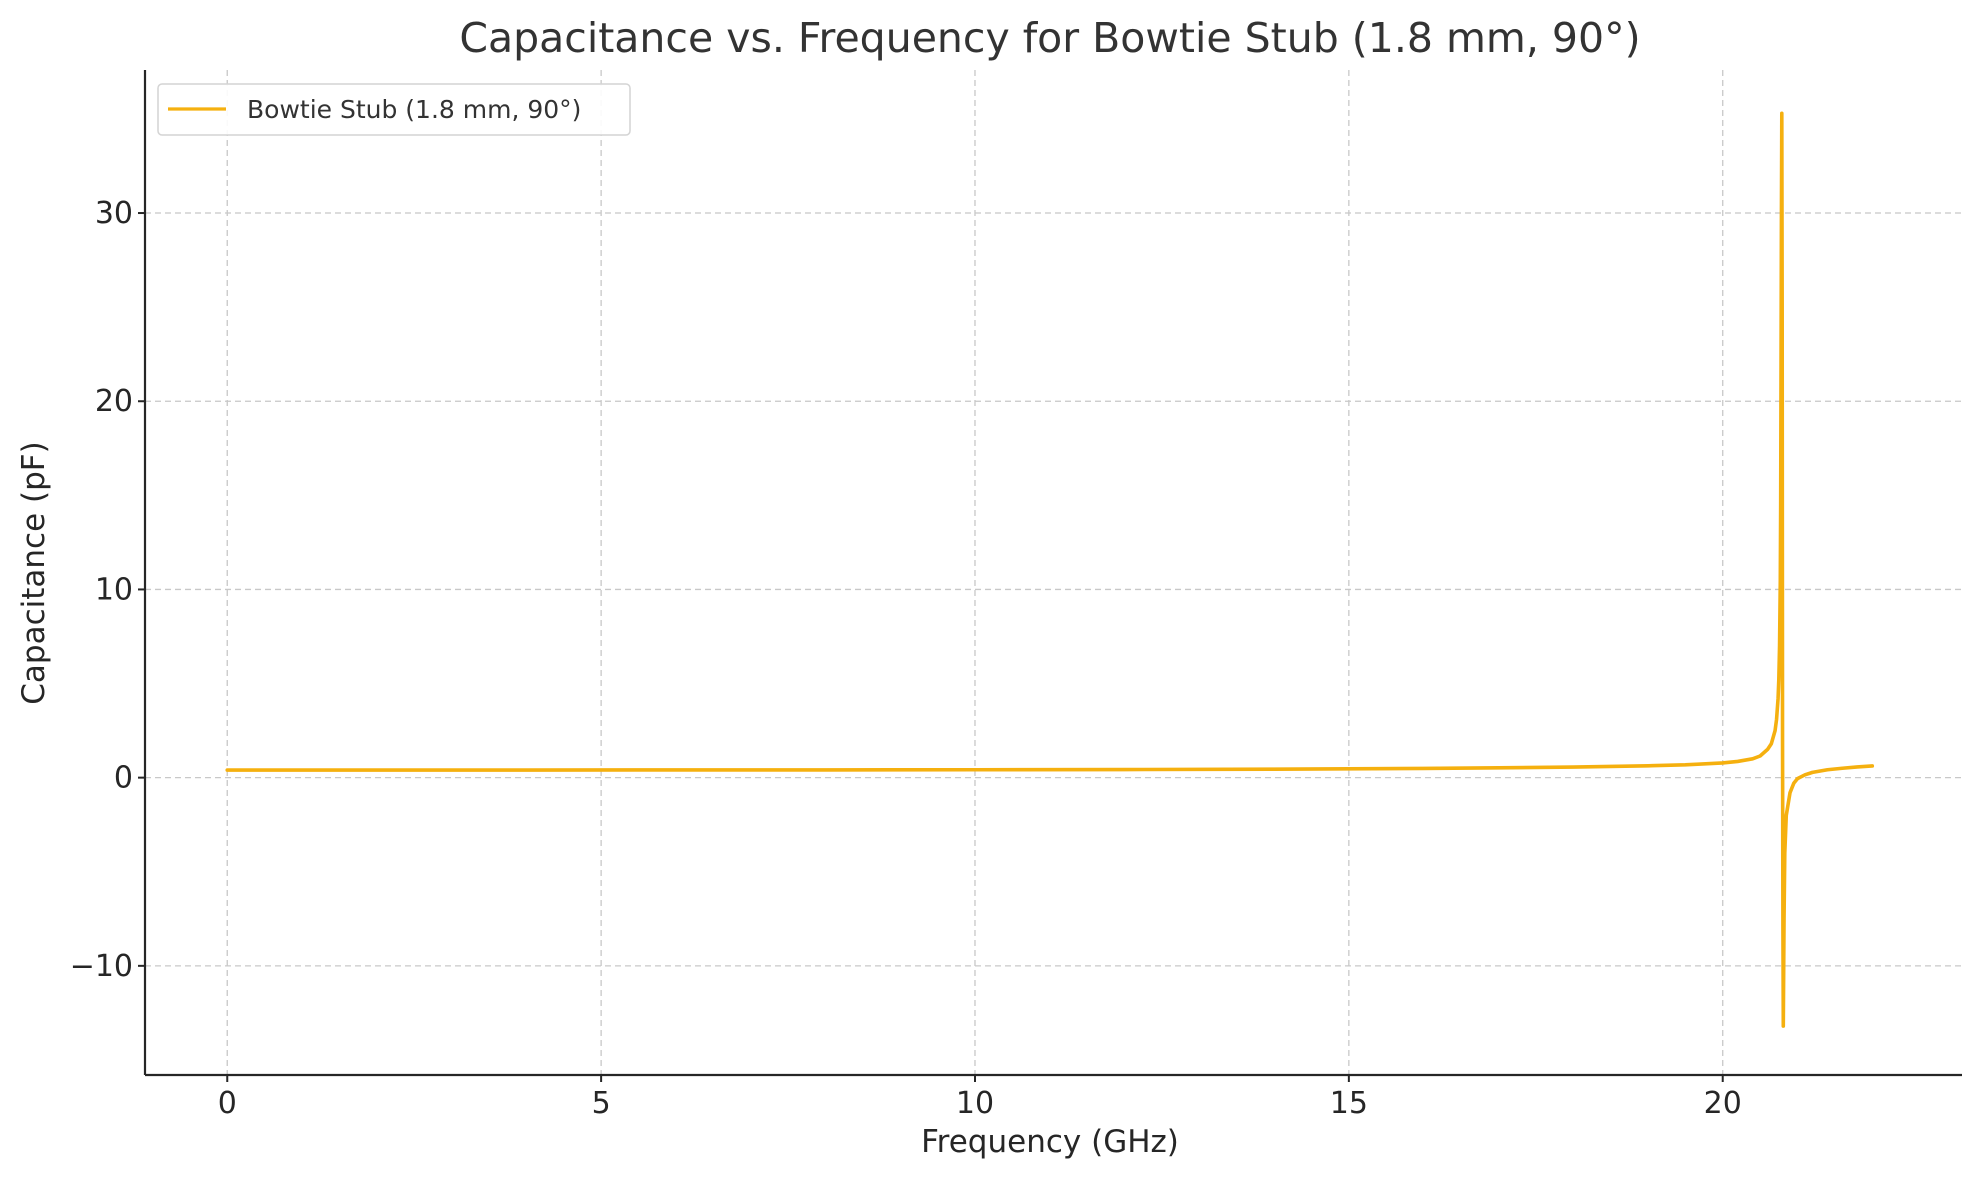  Describe the element at coordinates (227, 1103) in the screenshot. I see `x-tick-label: 0` at that location.